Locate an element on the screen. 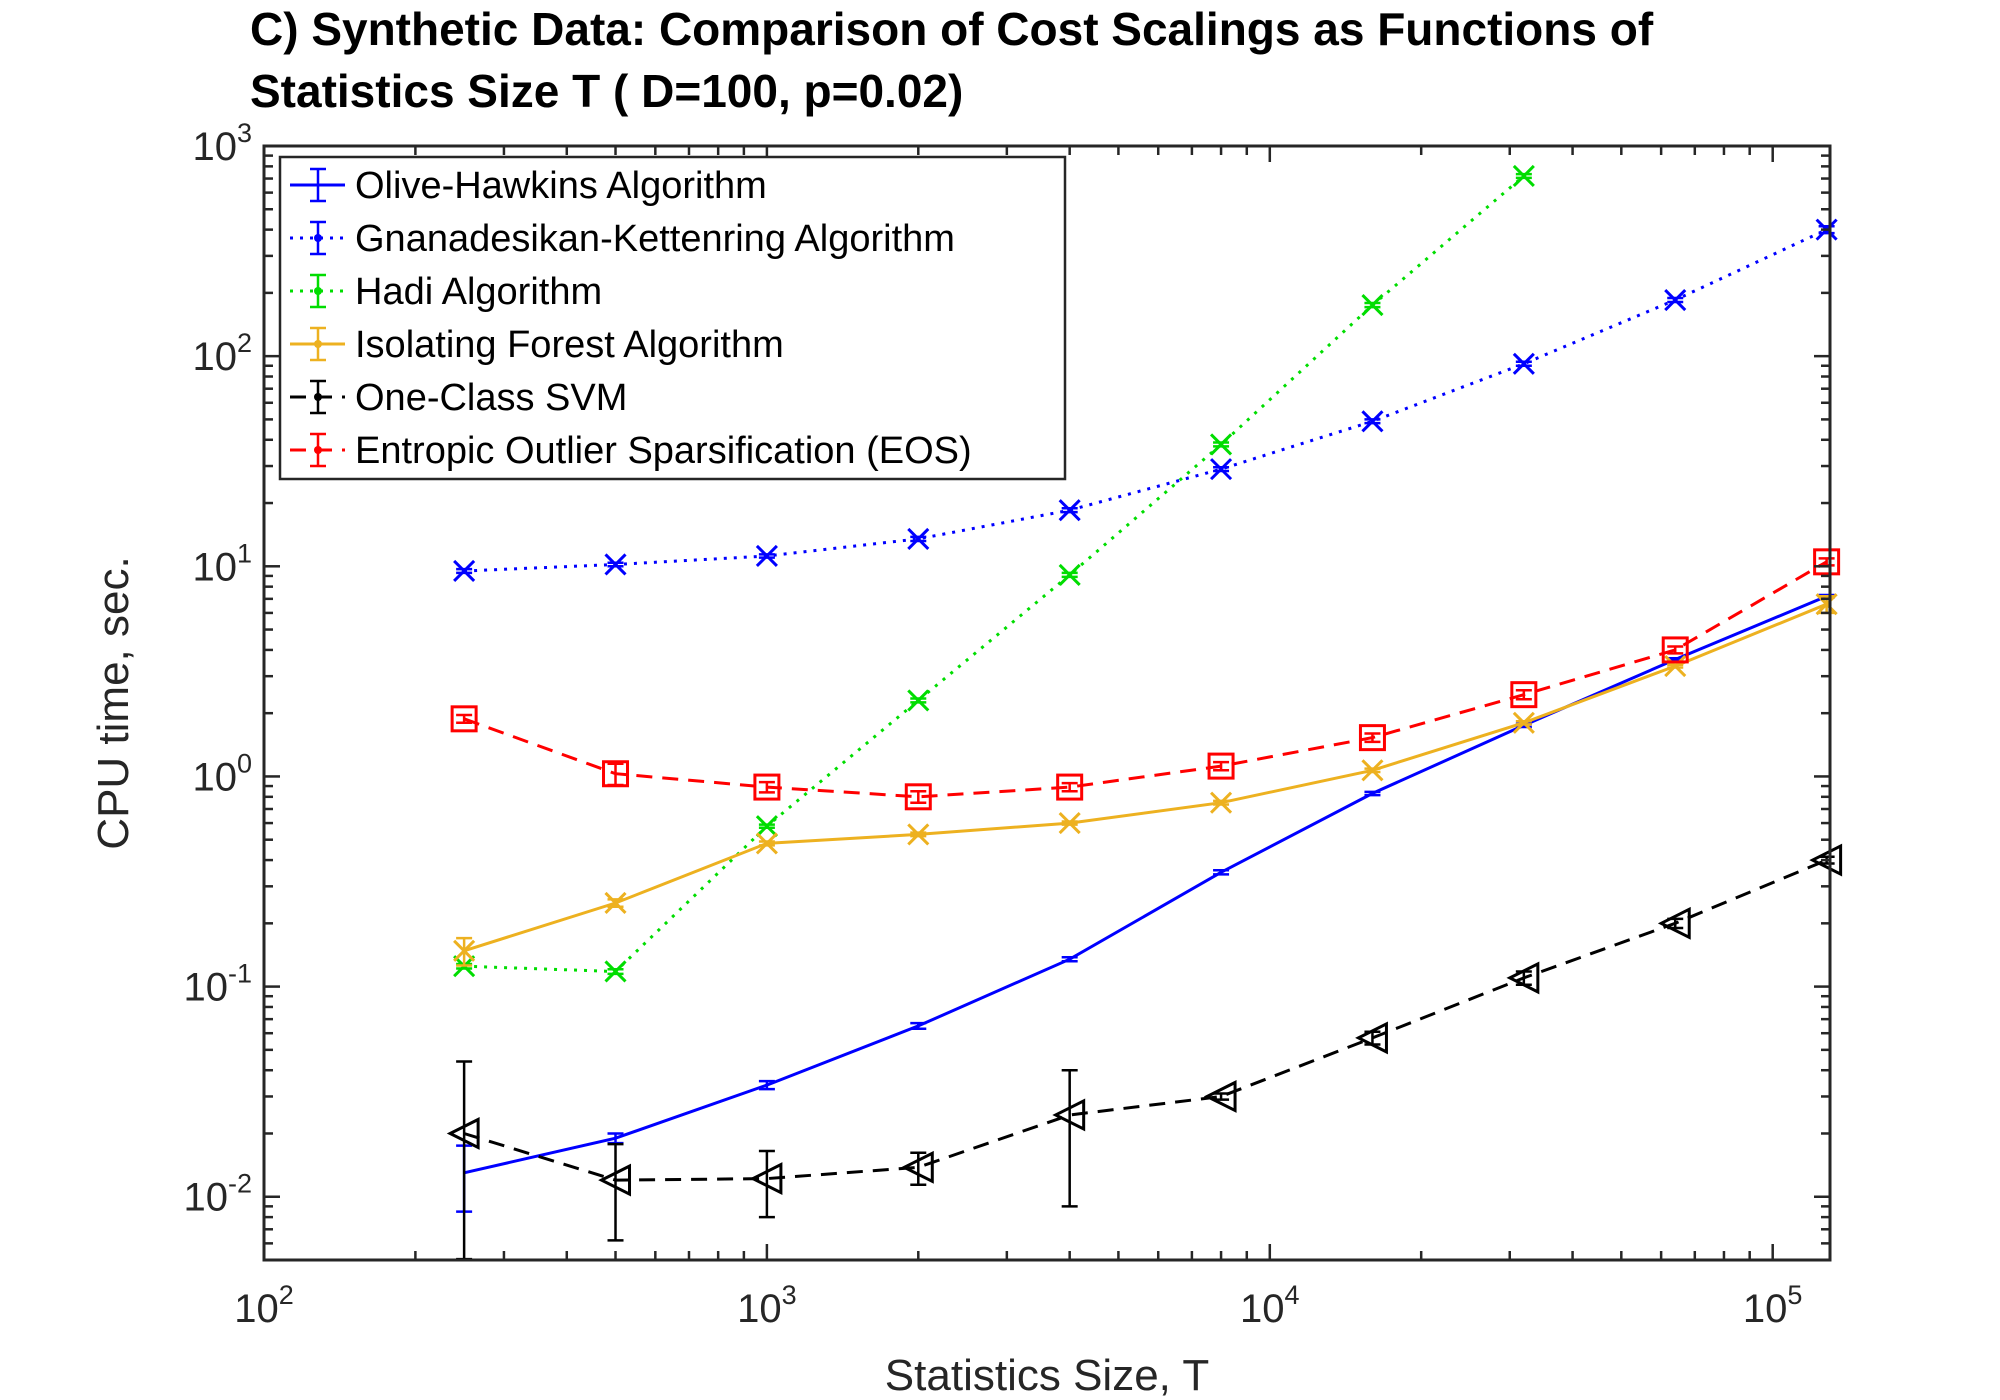 The image size is (2000, 1400). x-tick-label: 10² is located at coordinates (264, 1305).